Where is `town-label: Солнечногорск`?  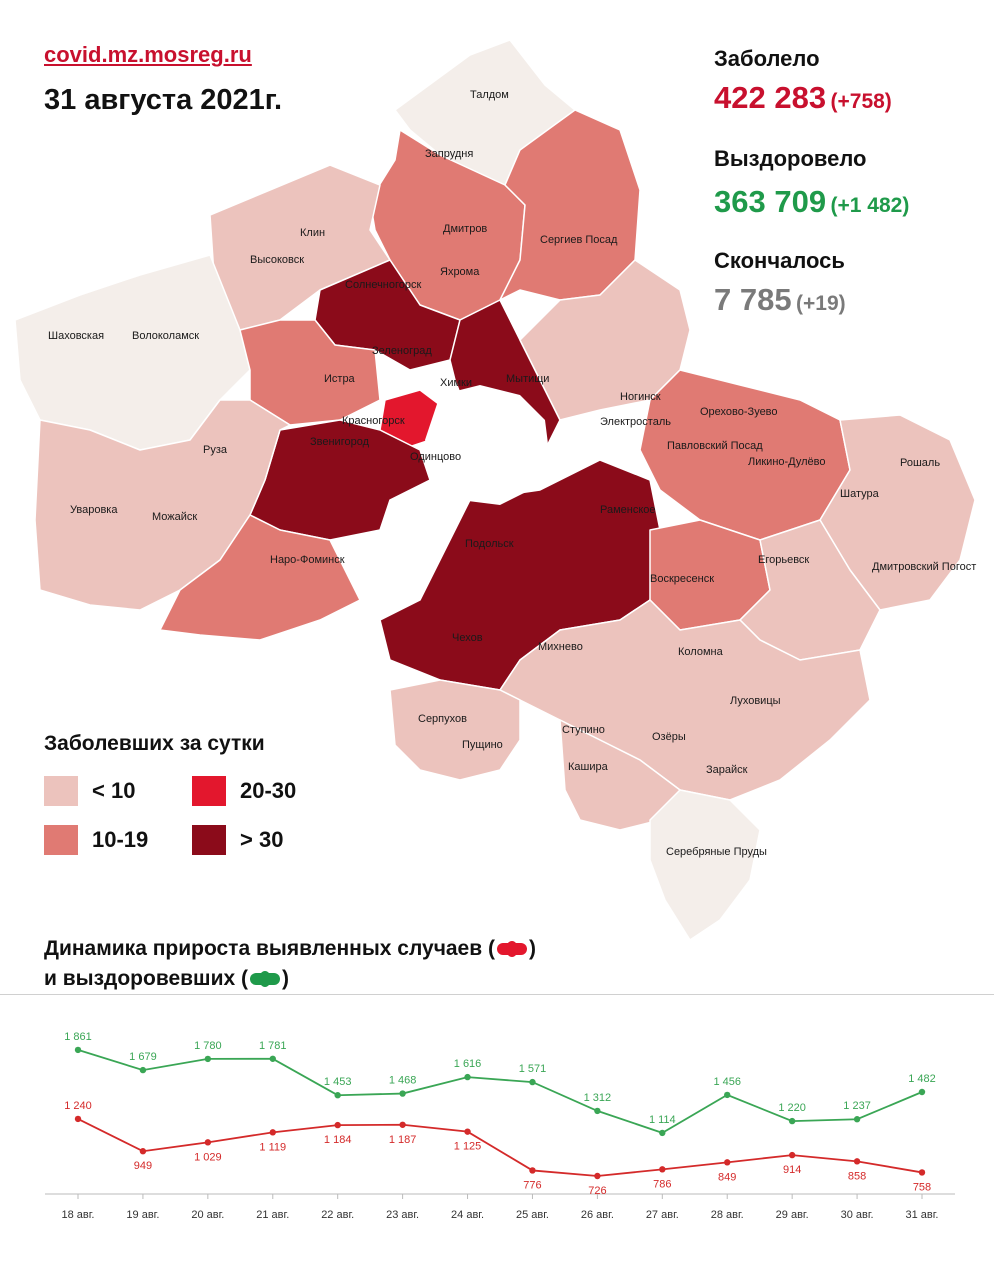 town-label: Солнечногорск is located at coordinates (383, 285).